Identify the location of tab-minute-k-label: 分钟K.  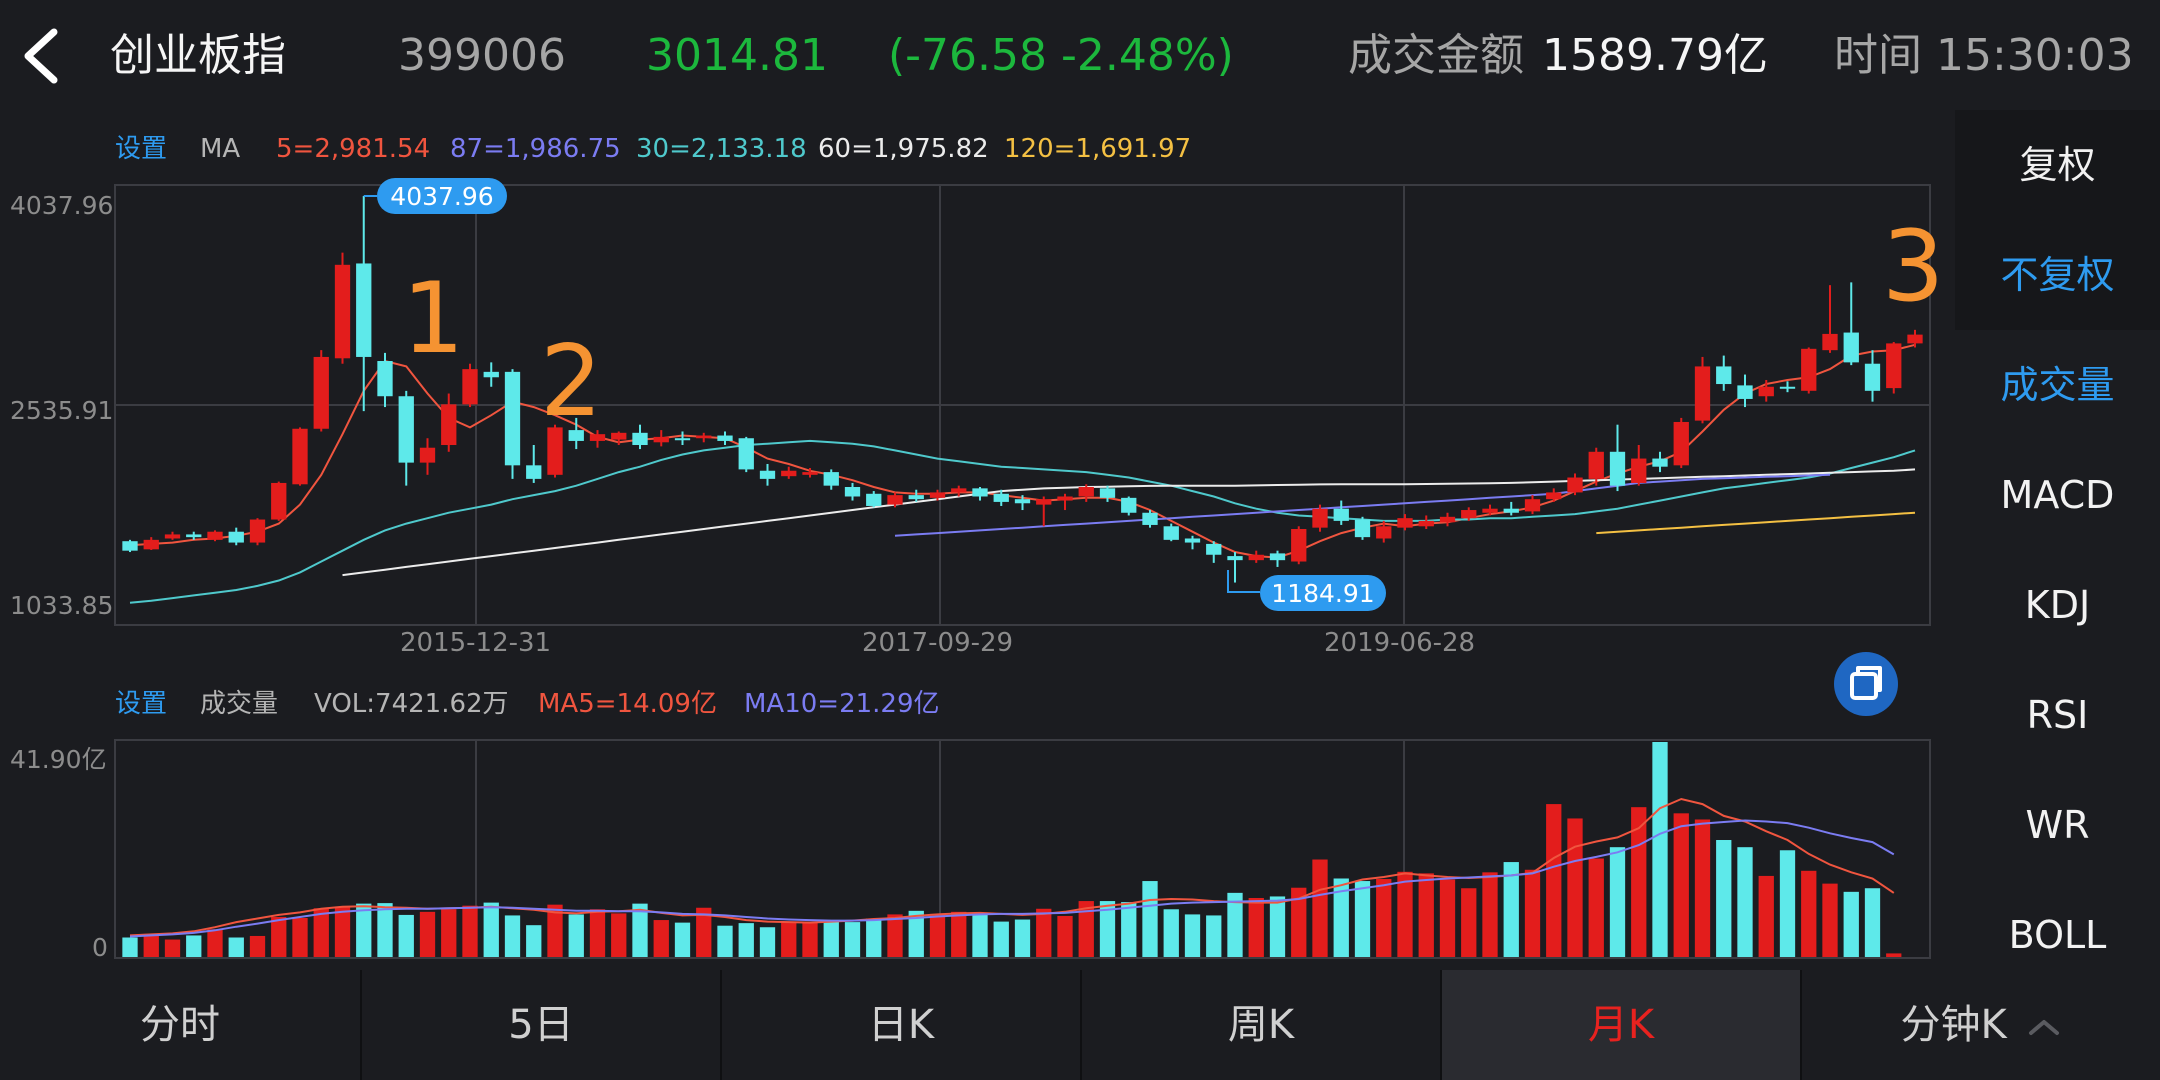
(1953, 1025).